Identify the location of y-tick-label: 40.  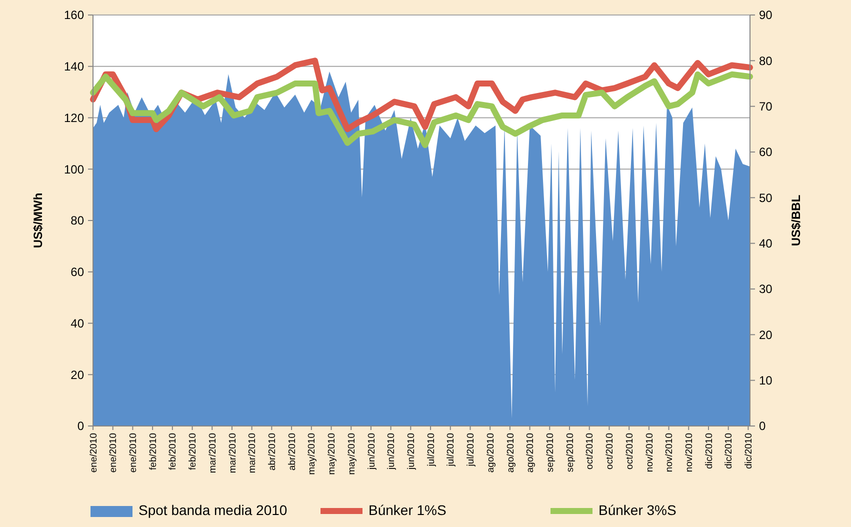
(77, 323).